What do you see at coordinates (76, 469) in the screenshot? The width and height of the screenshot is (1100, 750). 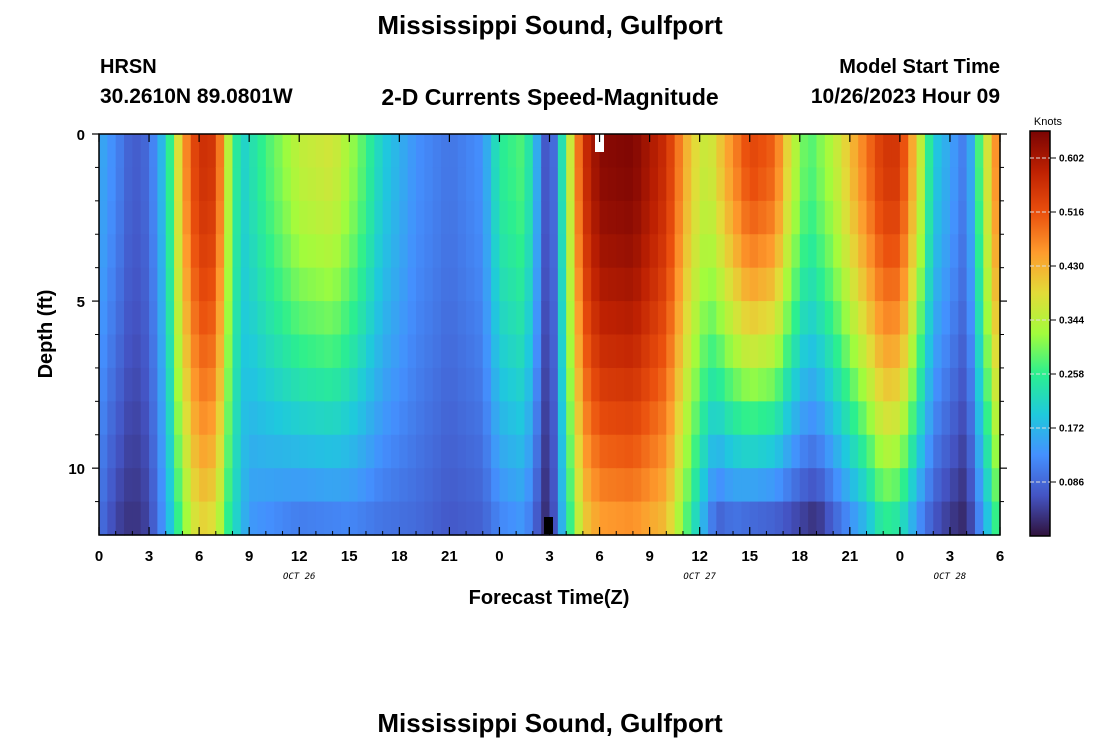 I see `y-tick-label: 10` at bounding box center [76, 469].